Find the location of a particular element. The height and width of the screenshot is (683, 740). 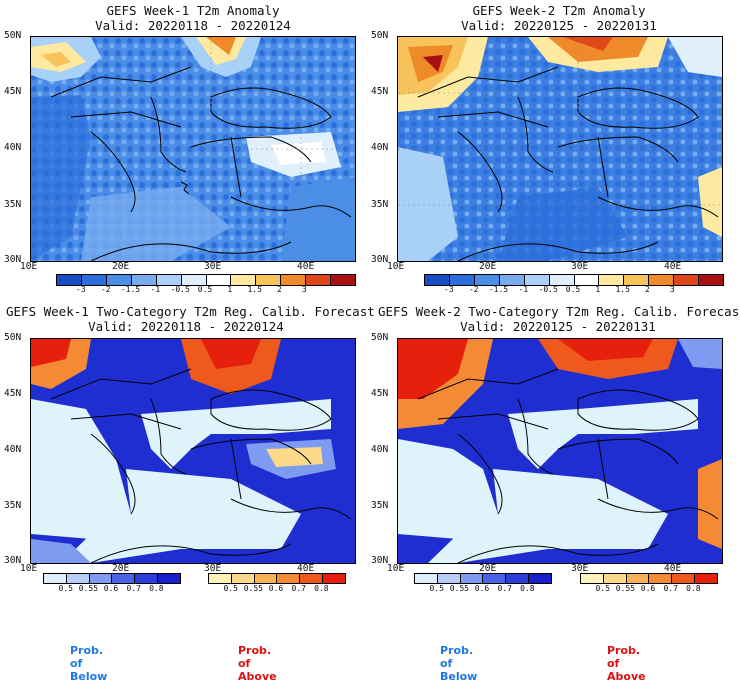

panel-valid-date: Valid: 20220125 - 20220131 is located at coordinates (558, 326).